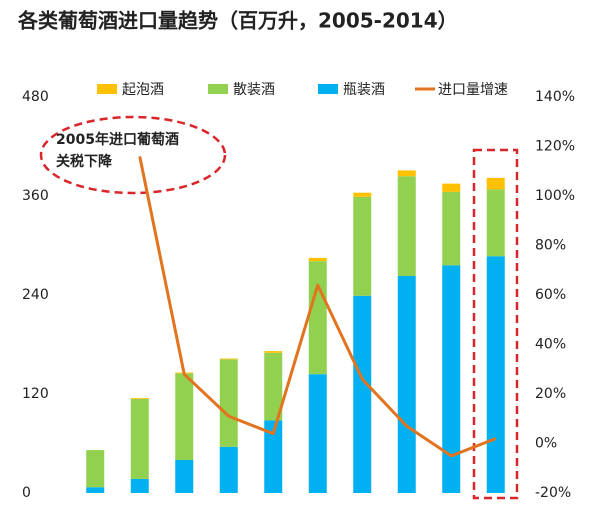  What do you see at coordinates (546, 444) in the screenshot?
I see `y2-tick-label: 0%` at bounding box center [546, 444].